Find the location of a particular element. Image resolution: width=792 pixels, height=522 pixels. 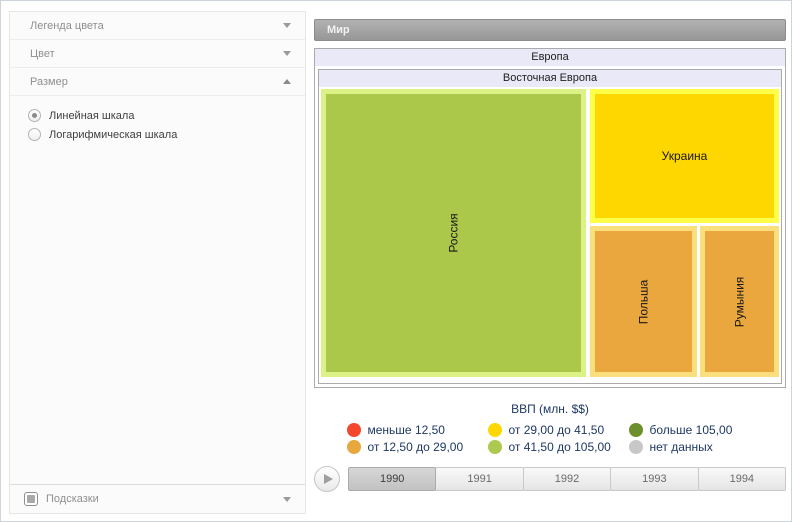

timeline: 1990 1991 1992 1993 1994 is located at coordinates (550, 479).